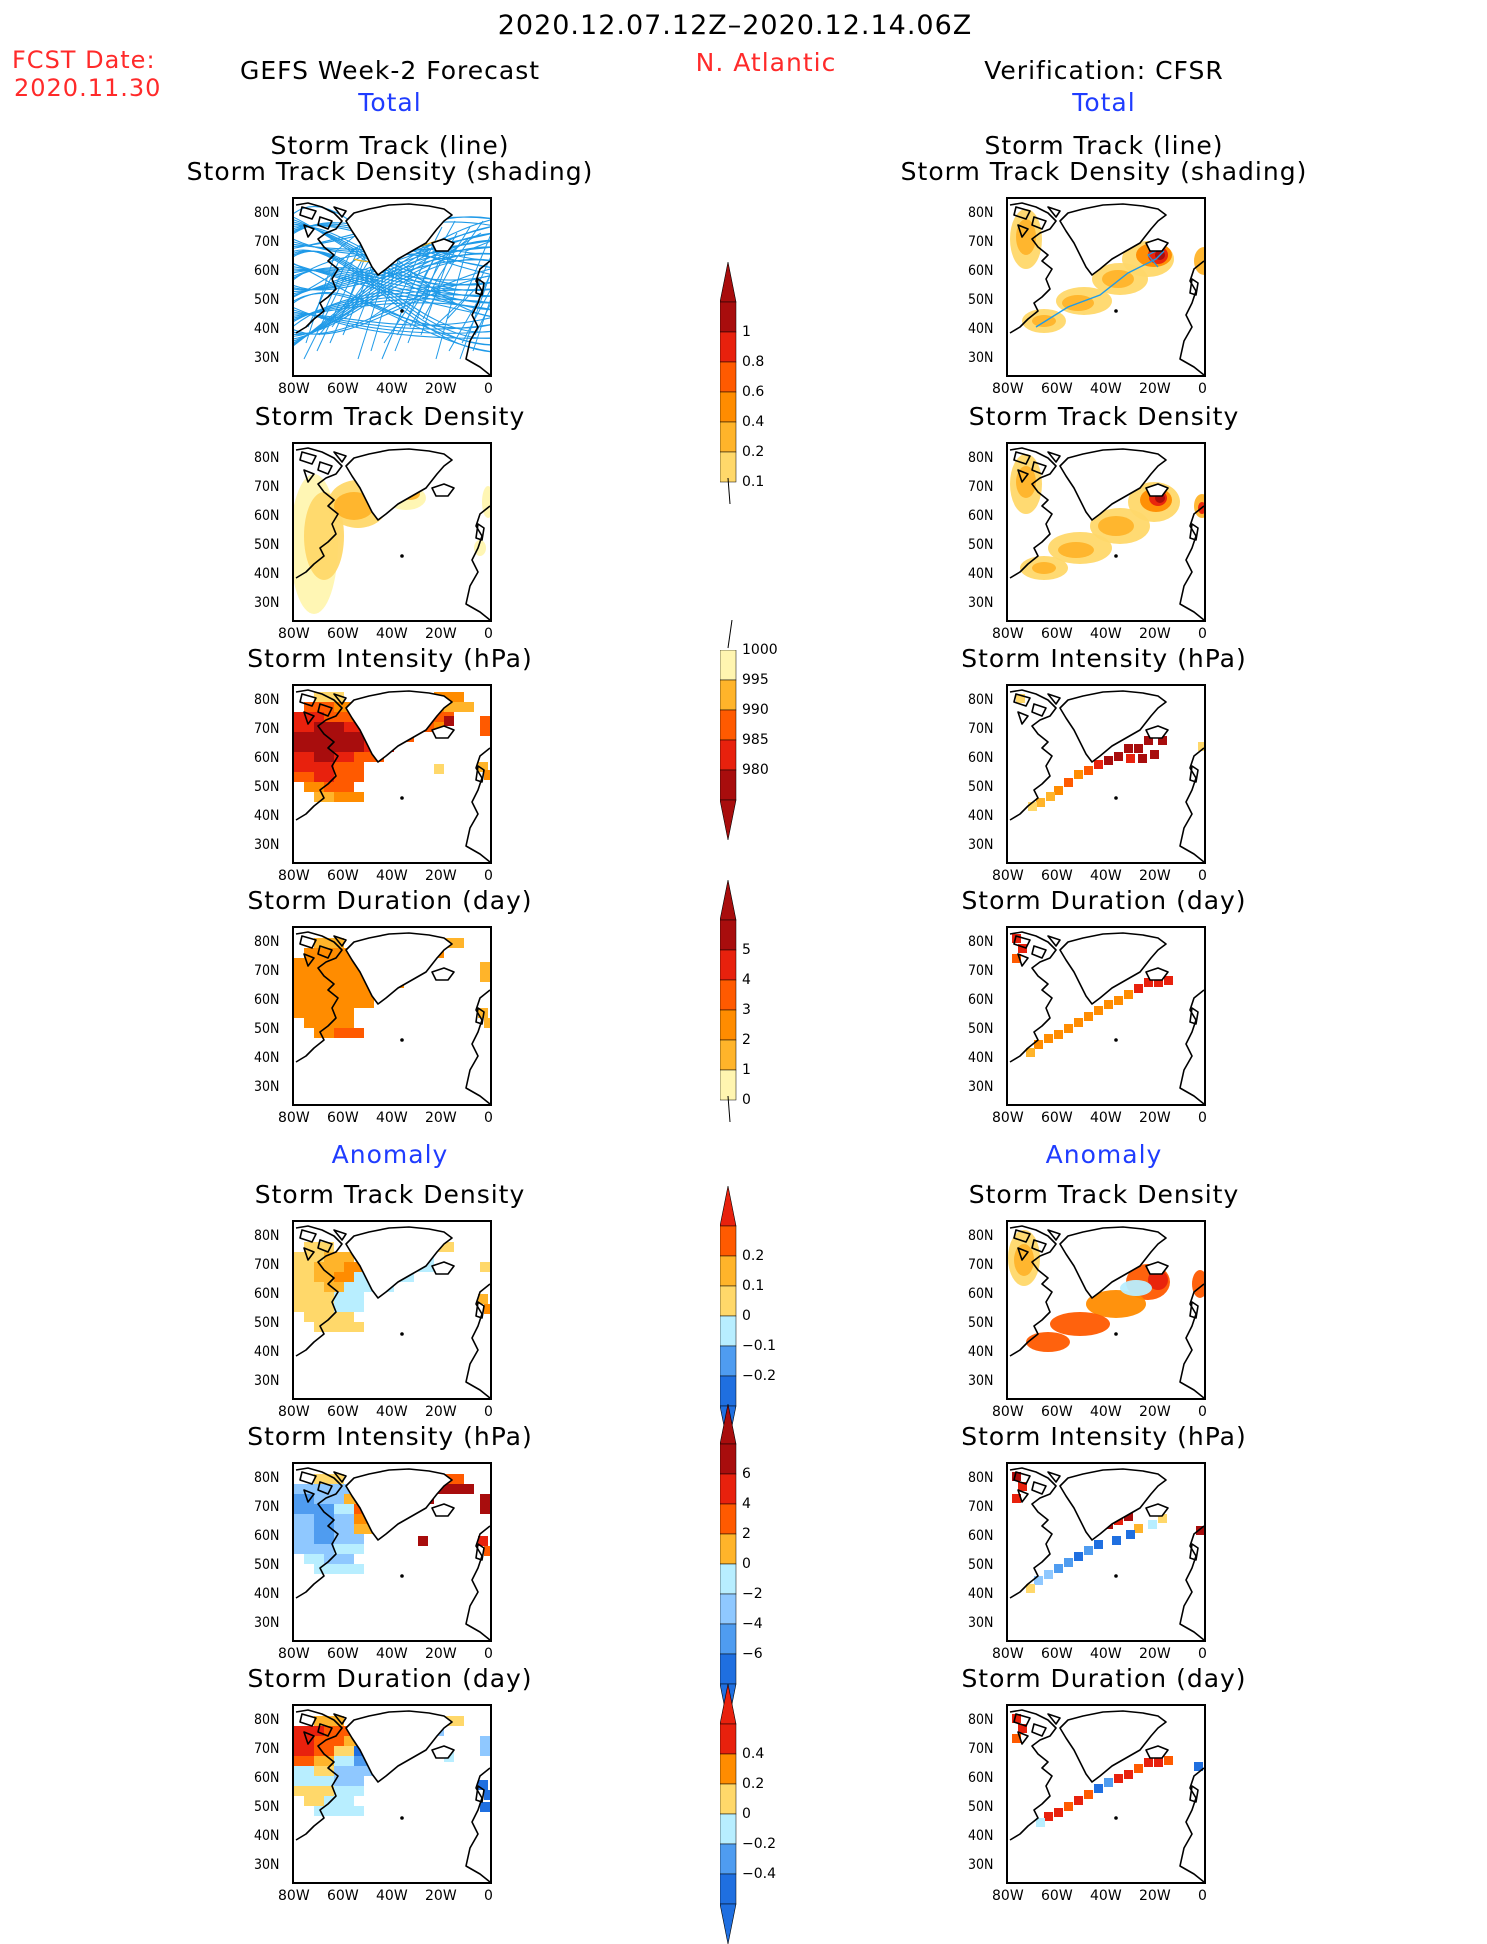 The image size is (1487, 1944). What do you see at coordinates (267, 1000) in the screenshot?
I see `left-duration-lat-label: 60N` at bounding box center [267, 1000].